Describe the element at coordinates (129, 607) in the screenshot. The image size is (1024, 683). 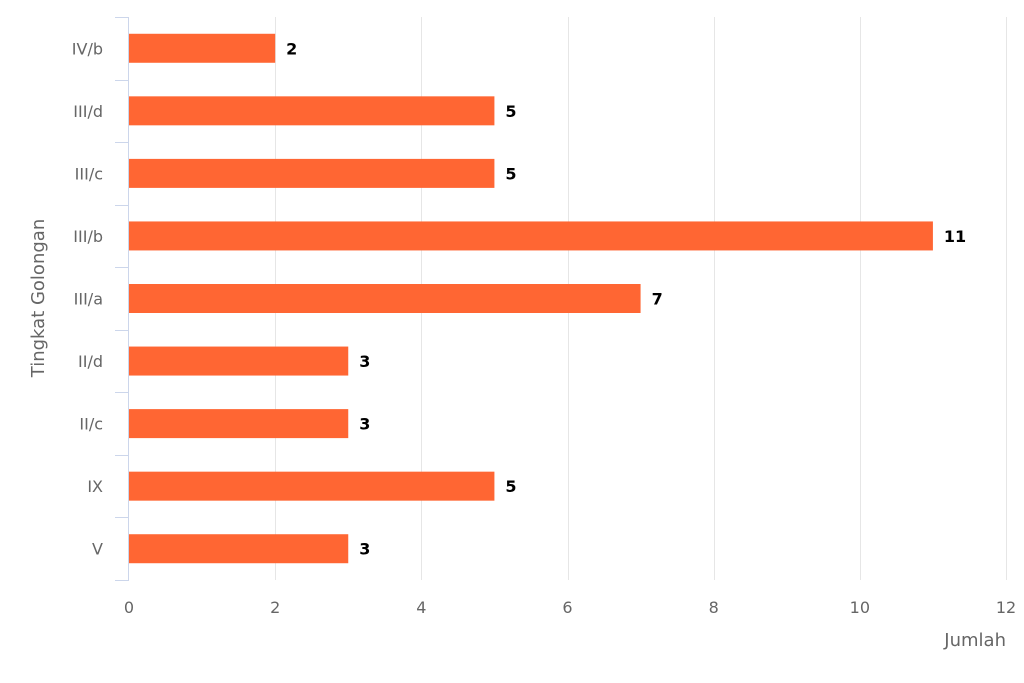
I see `x-tick-label: 0` at that location.